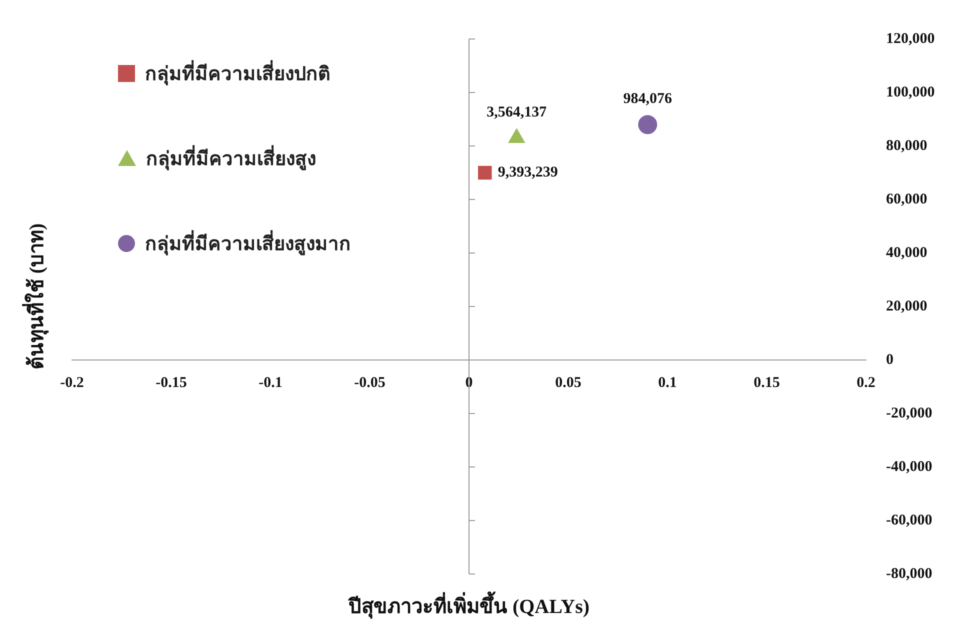 This screenshot has height=641, width=970. What do you see at coordinates (866, 382) in the screenshot?
I see `x-tick-label: 0.2` at bounding box center [866, 382].